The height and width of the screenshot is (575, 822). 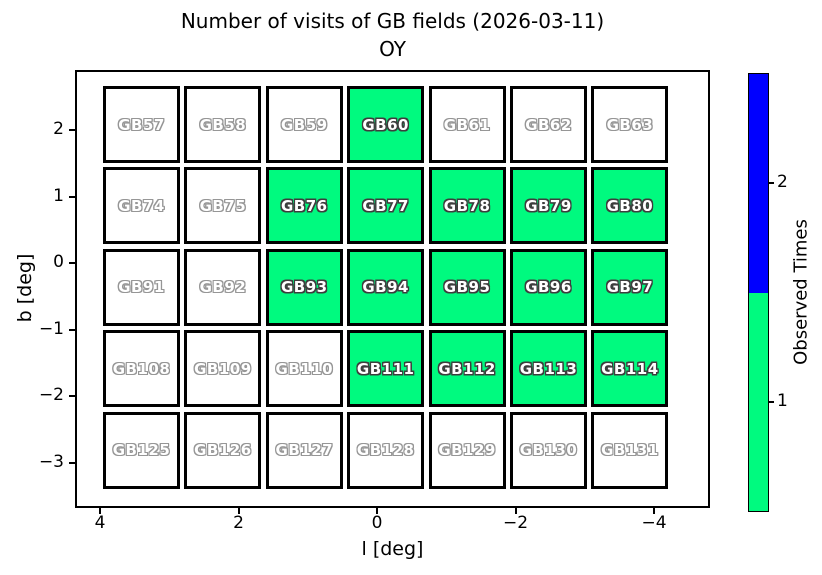 I want to click on field-label: GB126, so click(x=223, y=450).